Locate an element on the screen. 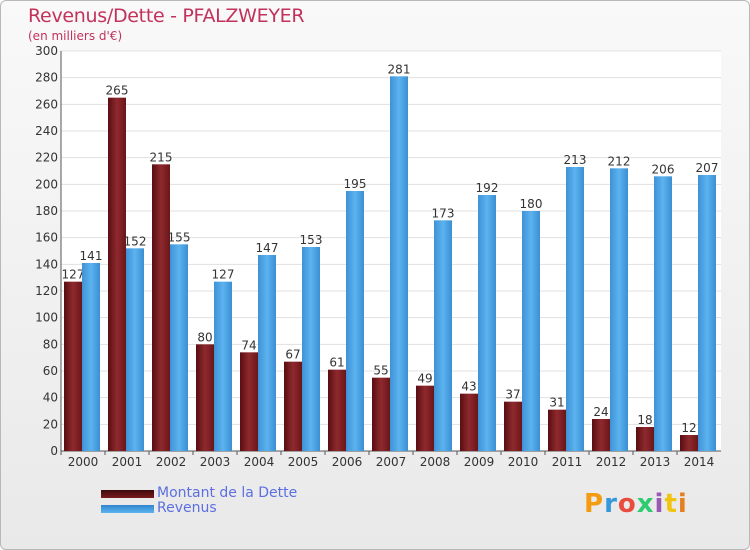 The width and height of the screenshot is (750, 550). x-tick-label: 2011 is located at coordinates (567, 462).